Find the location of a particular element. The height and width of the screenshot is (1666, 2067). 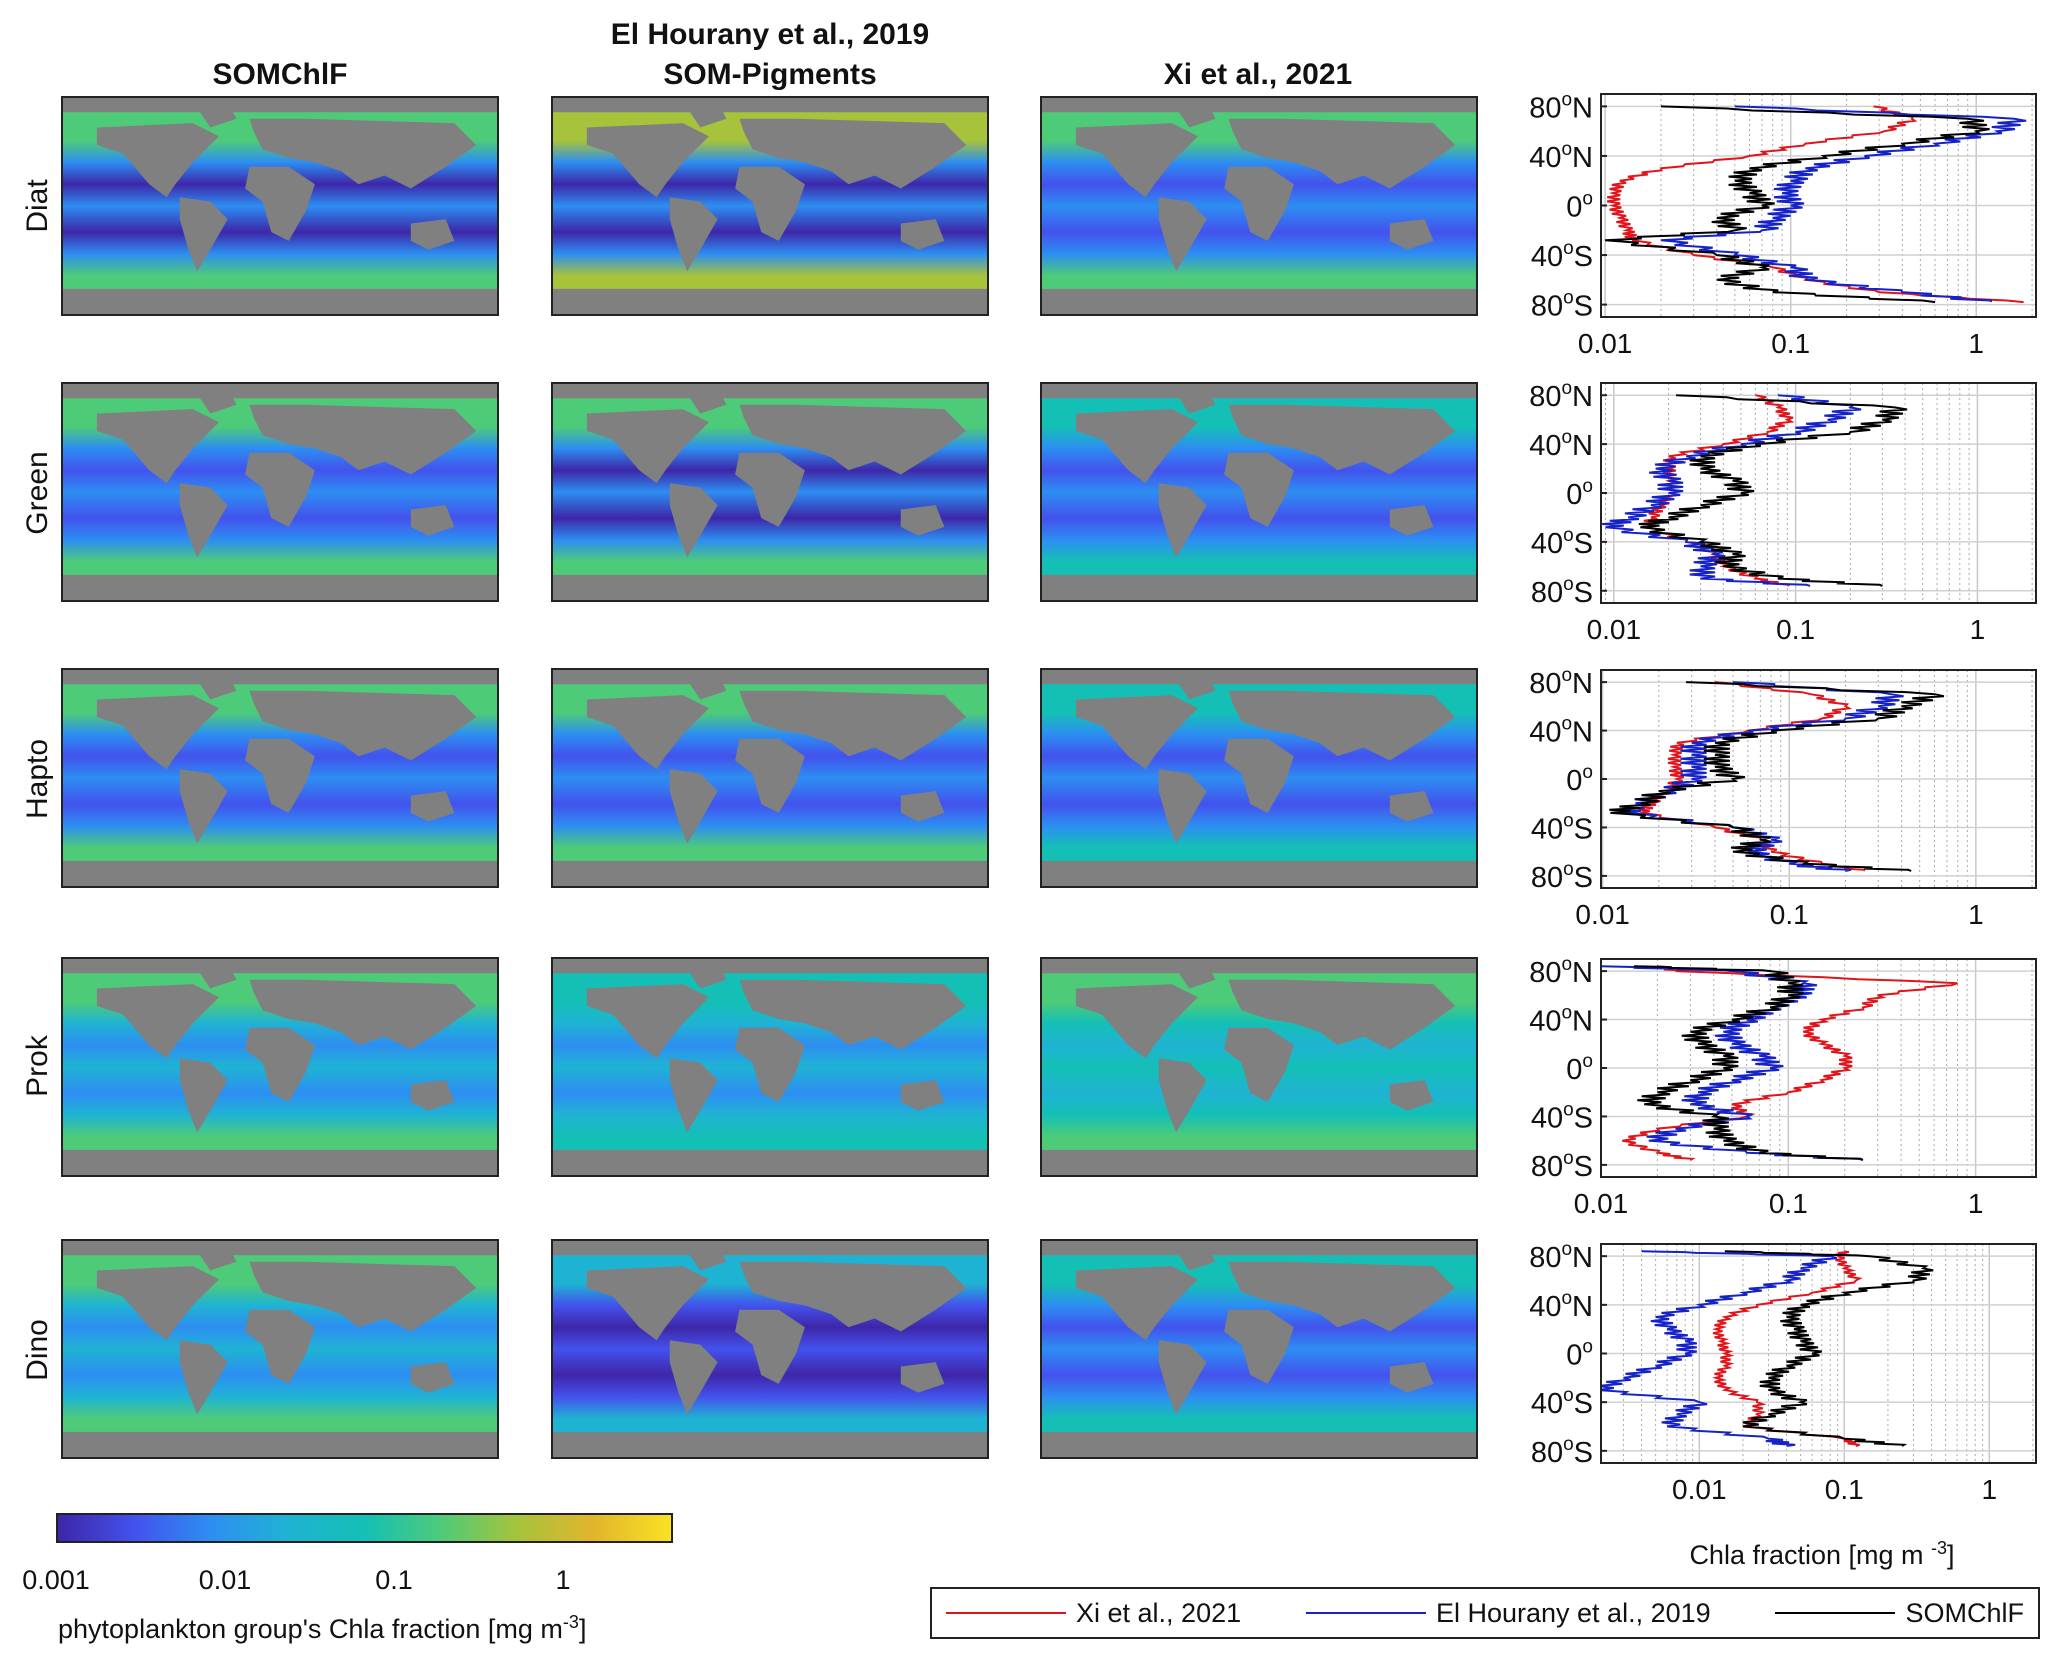

profile-prok: 80oN 40oN 0o 40oS 80oS 0.01 0.1 1 is located at coordinates (1783, 1086).